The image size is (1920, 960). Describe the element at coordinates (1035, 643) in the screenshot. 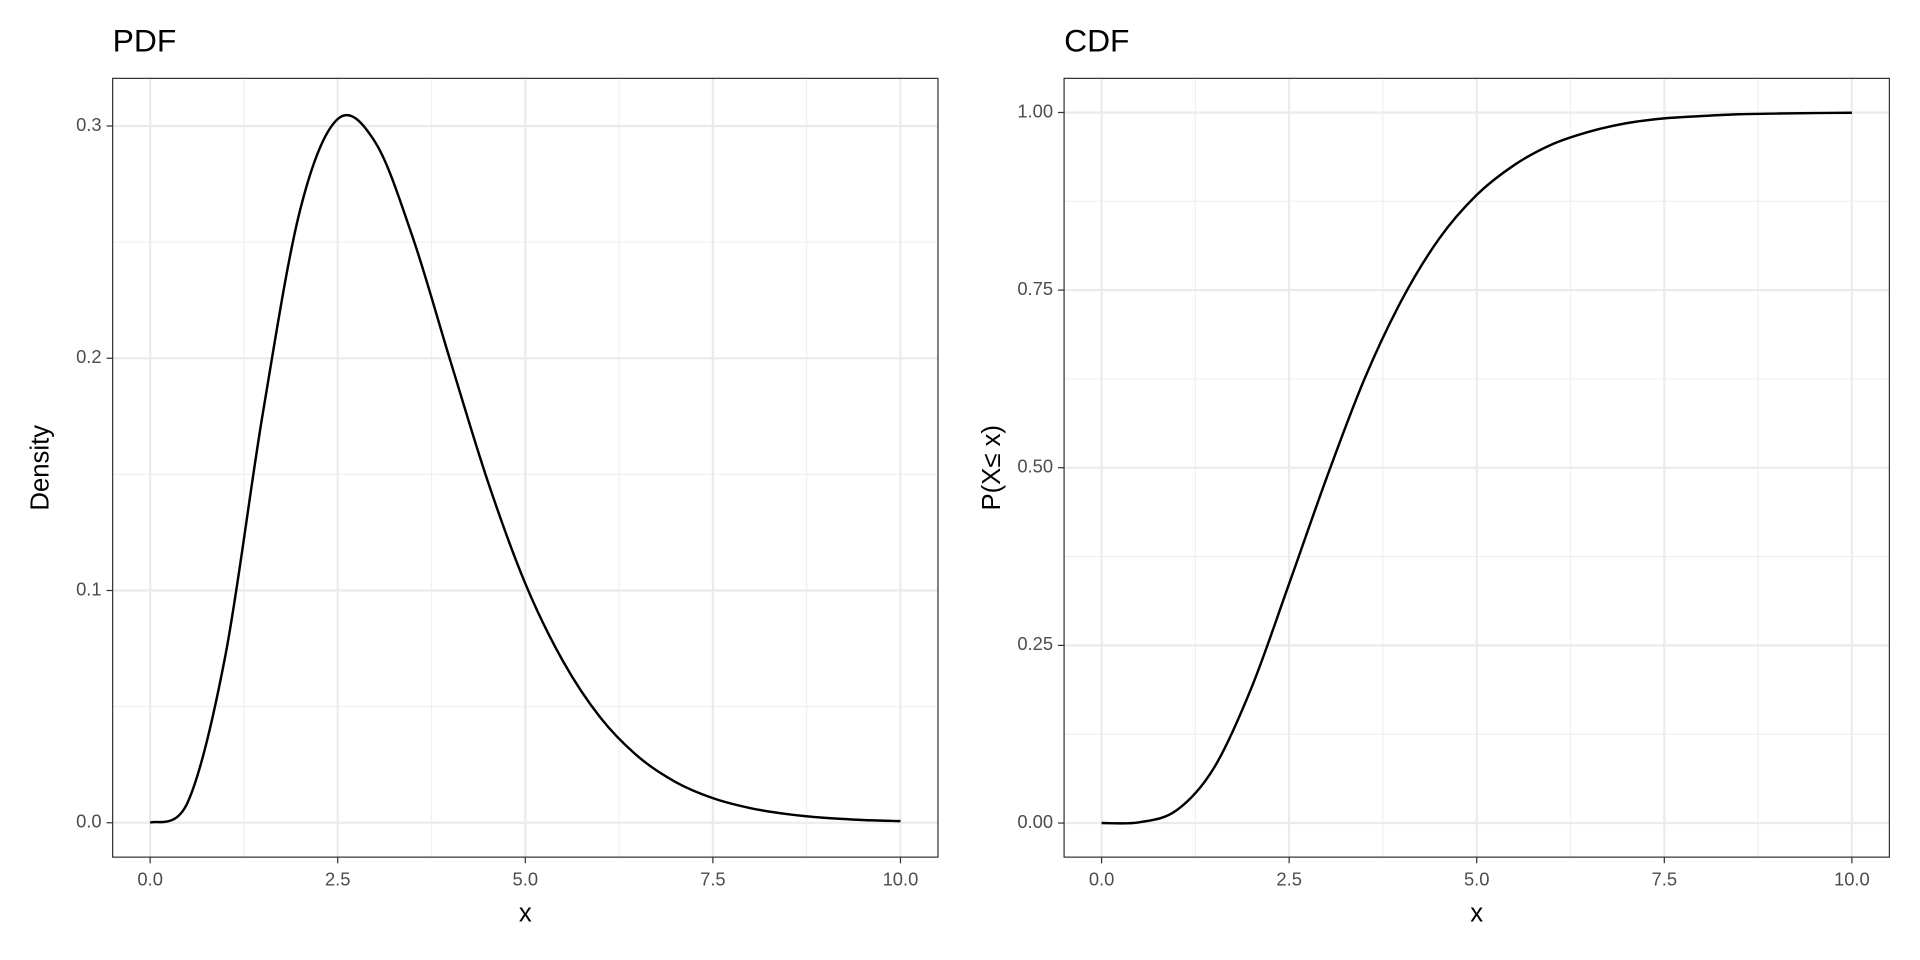

I see `y-tick-label: 0.25` at that location.